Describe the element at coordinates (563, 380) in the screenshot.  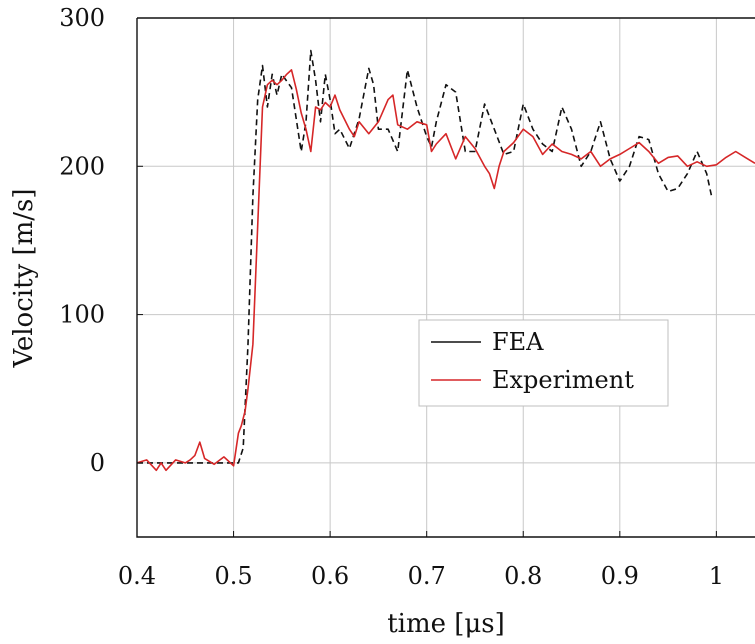
I see `legend-label-experiment: Experiment` at that location.